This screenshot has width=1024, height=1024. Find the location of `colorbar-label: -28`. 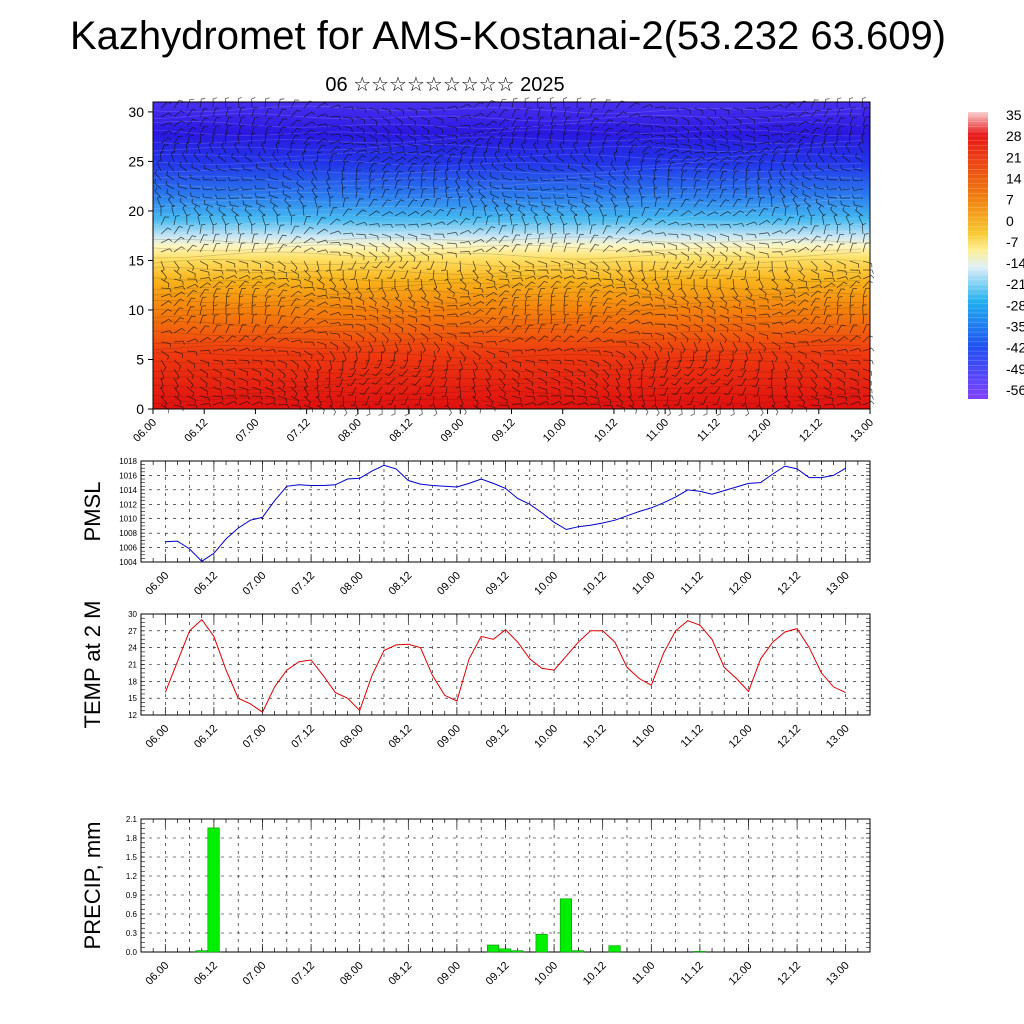

colorbar-label: -28 is located at coordinates (1015, 305).